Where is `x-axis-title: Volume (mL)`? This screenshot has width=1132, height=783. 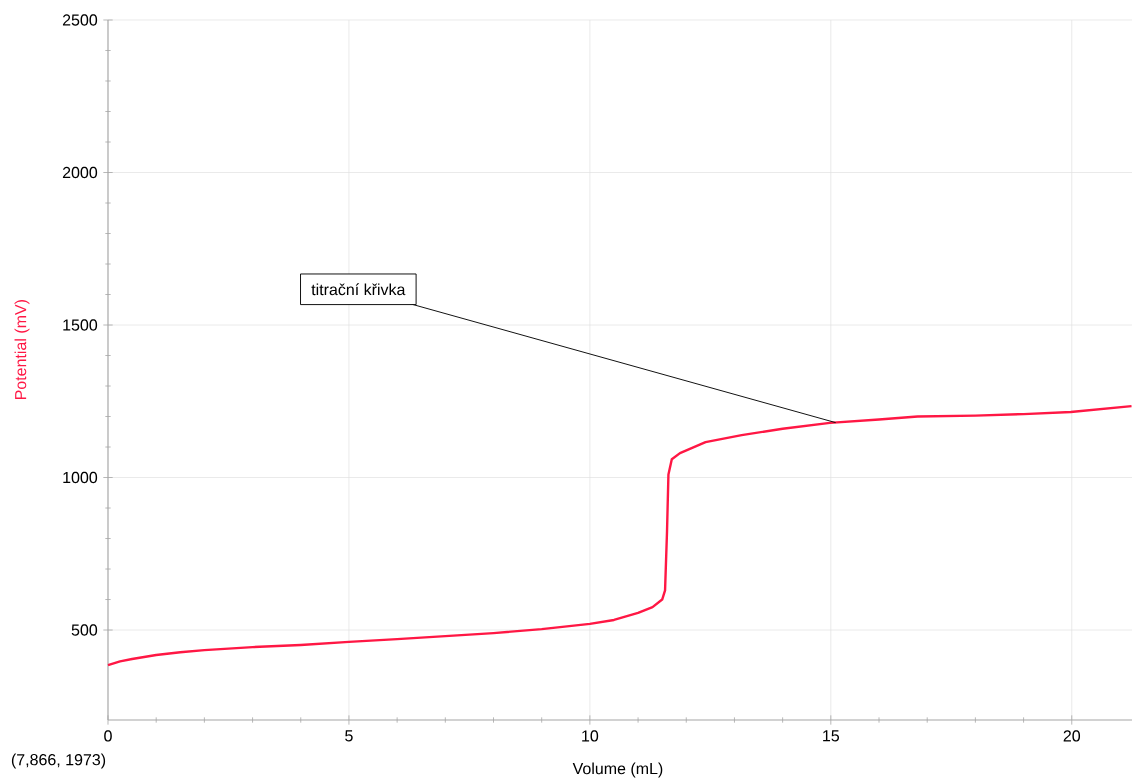 x-axis-title: Volume (mL) is located at coordinates (617, 770).